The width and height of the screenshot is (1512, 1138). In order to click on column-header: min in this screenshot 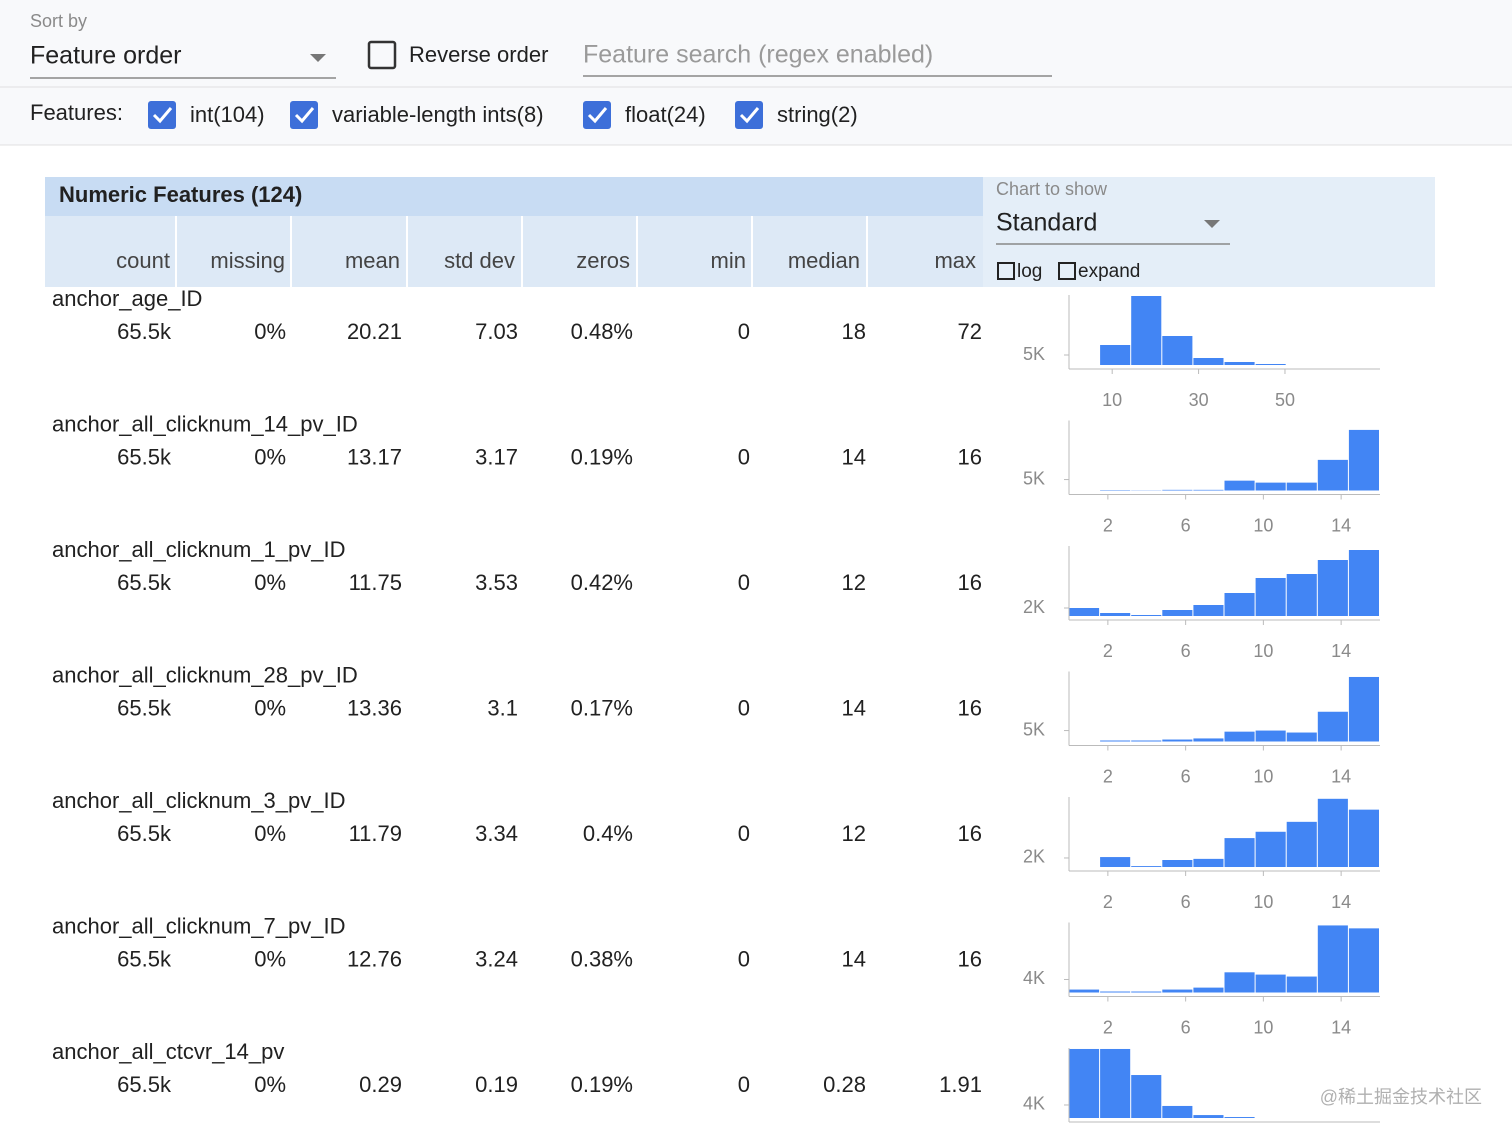, I will do `click(728, 260)`.